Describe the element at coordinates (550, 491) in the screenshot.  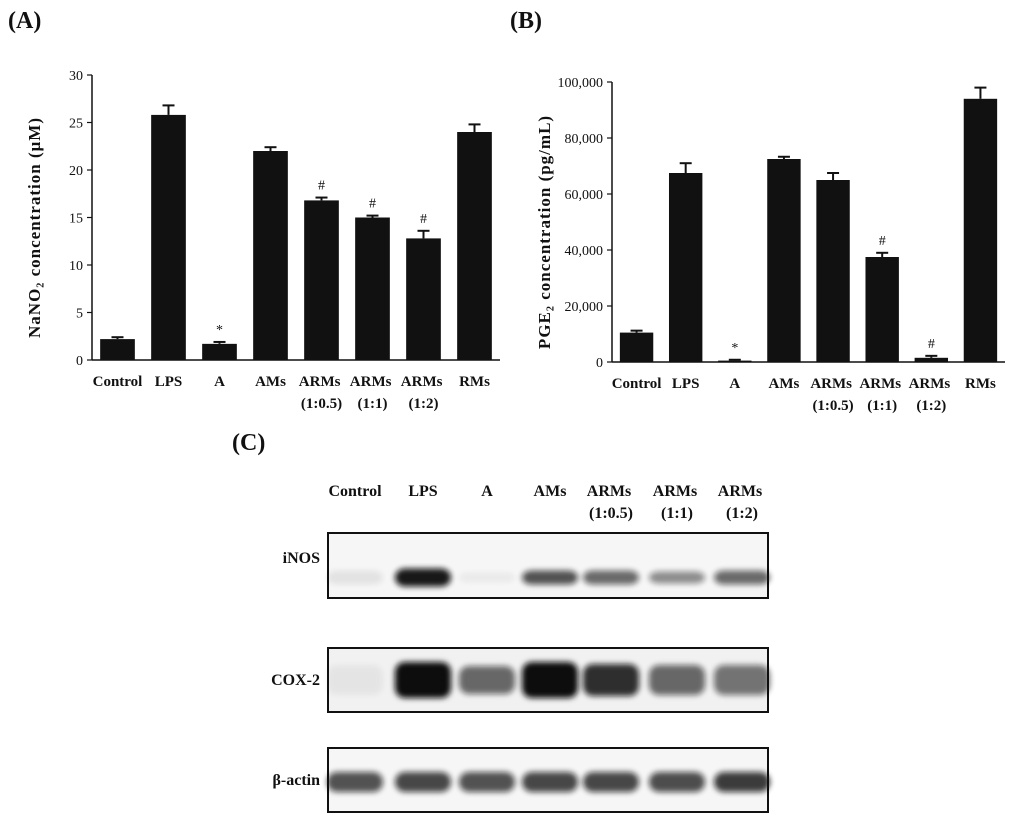
I see `lane-label: AMs` at that location.